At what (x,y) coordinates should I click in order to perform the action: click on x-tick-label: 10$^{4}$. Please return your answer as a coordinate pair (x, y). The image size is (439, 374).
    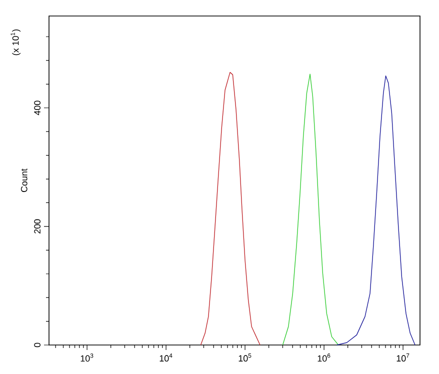
    Looking at the image, I should click on (166, 358).